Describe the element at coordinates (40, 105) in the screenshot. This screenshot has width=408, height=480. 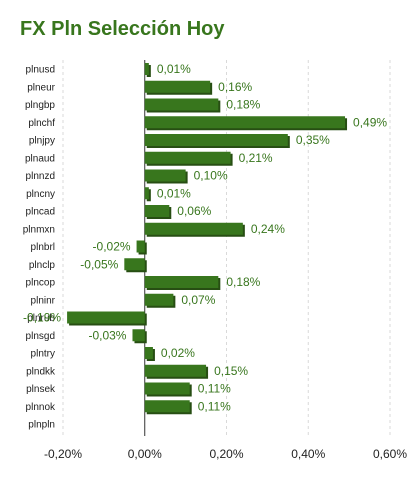
I see `category-label: plngbp` at that location.